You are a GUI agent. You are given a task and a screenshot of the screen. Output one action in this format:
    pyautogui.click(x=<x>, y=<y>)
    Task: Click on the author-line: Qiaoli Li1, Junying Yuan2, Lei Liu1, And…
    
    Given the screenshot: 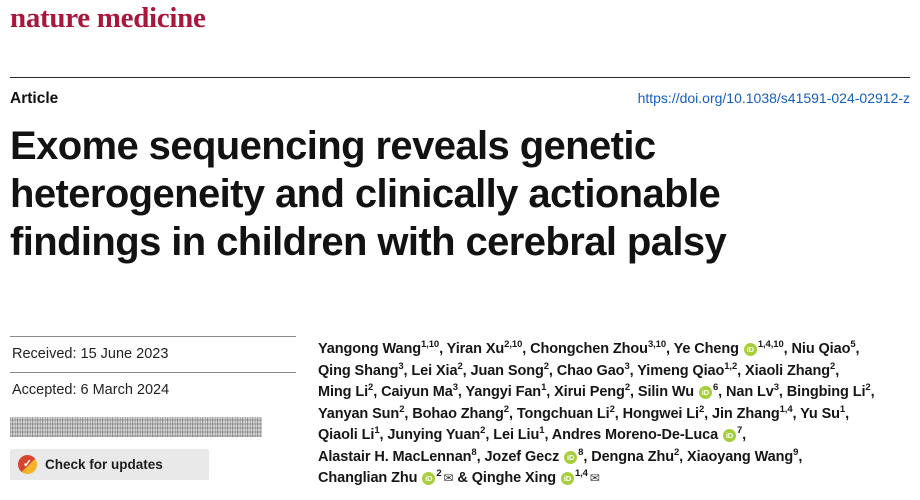 What is the action you would take?
    pyautogui.click(x=614, y=436)
    